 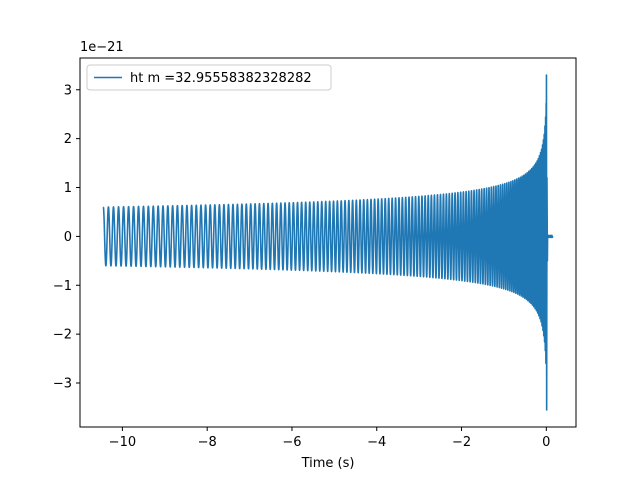 I want to click on legend: ht m =32.95558382328282, so click(x=209, y=77).